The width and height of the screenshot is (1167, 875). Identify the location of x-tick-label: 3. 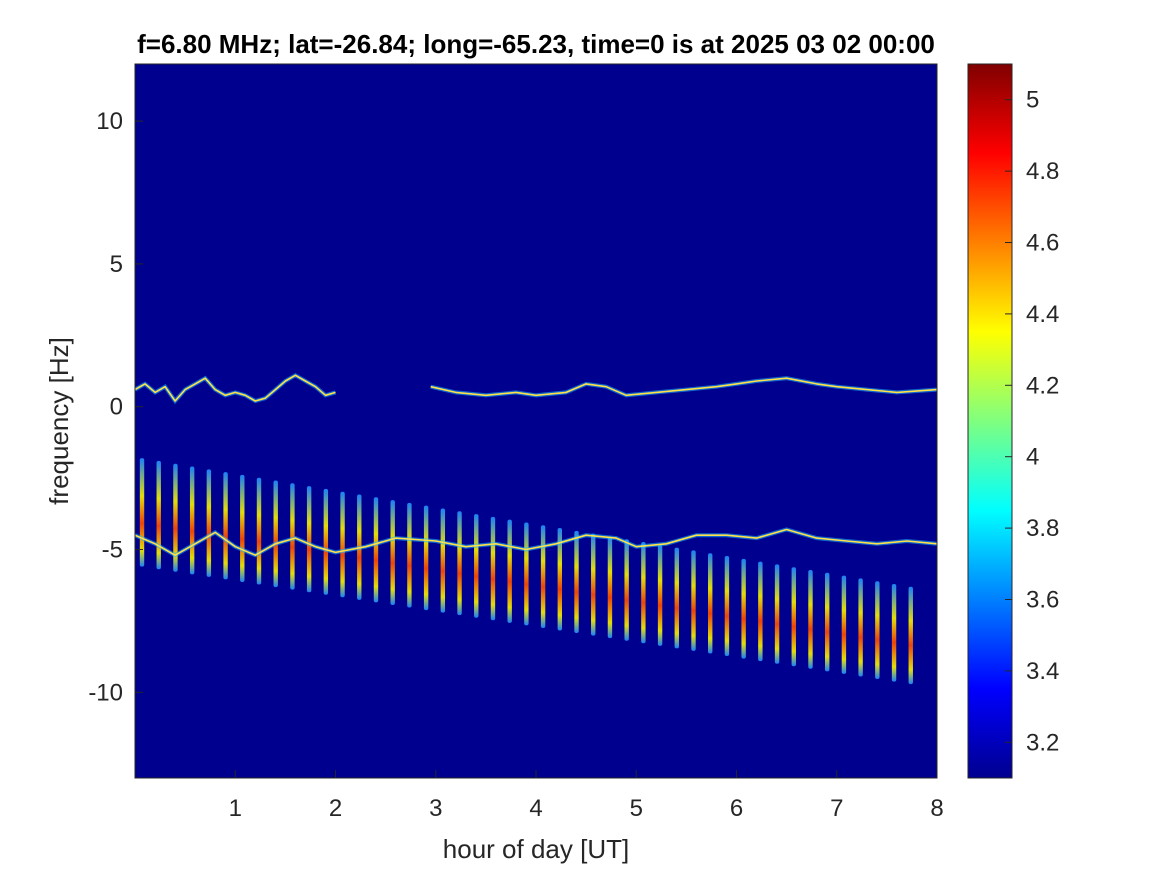
(435, 808).